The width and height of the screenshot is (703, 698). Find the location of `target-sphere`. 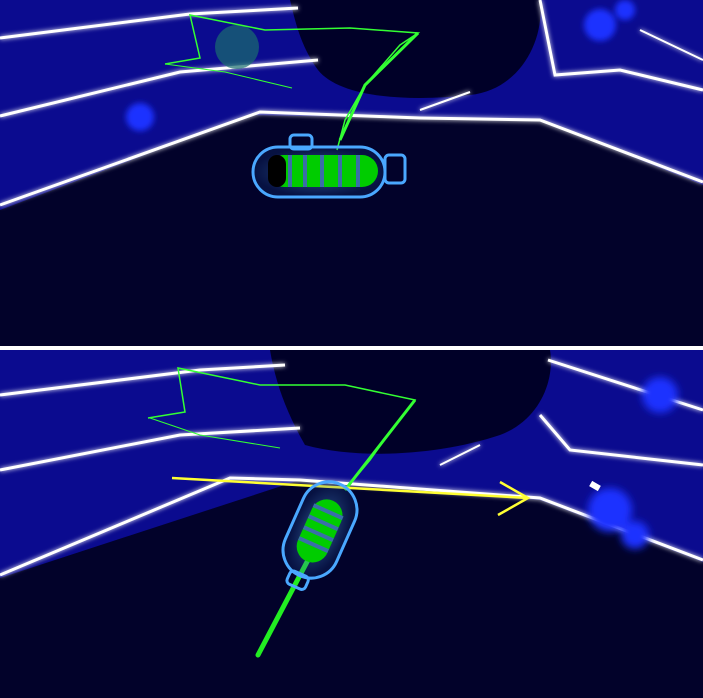

target-sphere is located at coordinates (237, 47).